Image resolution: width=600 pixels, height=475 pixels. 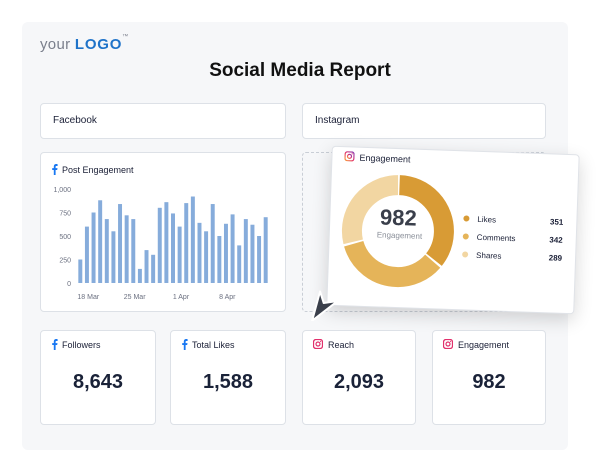 What do you see at coordinates (341, 345) in the screenshot?
I see `metric-label: Reach` at bounding box center [341, 345].